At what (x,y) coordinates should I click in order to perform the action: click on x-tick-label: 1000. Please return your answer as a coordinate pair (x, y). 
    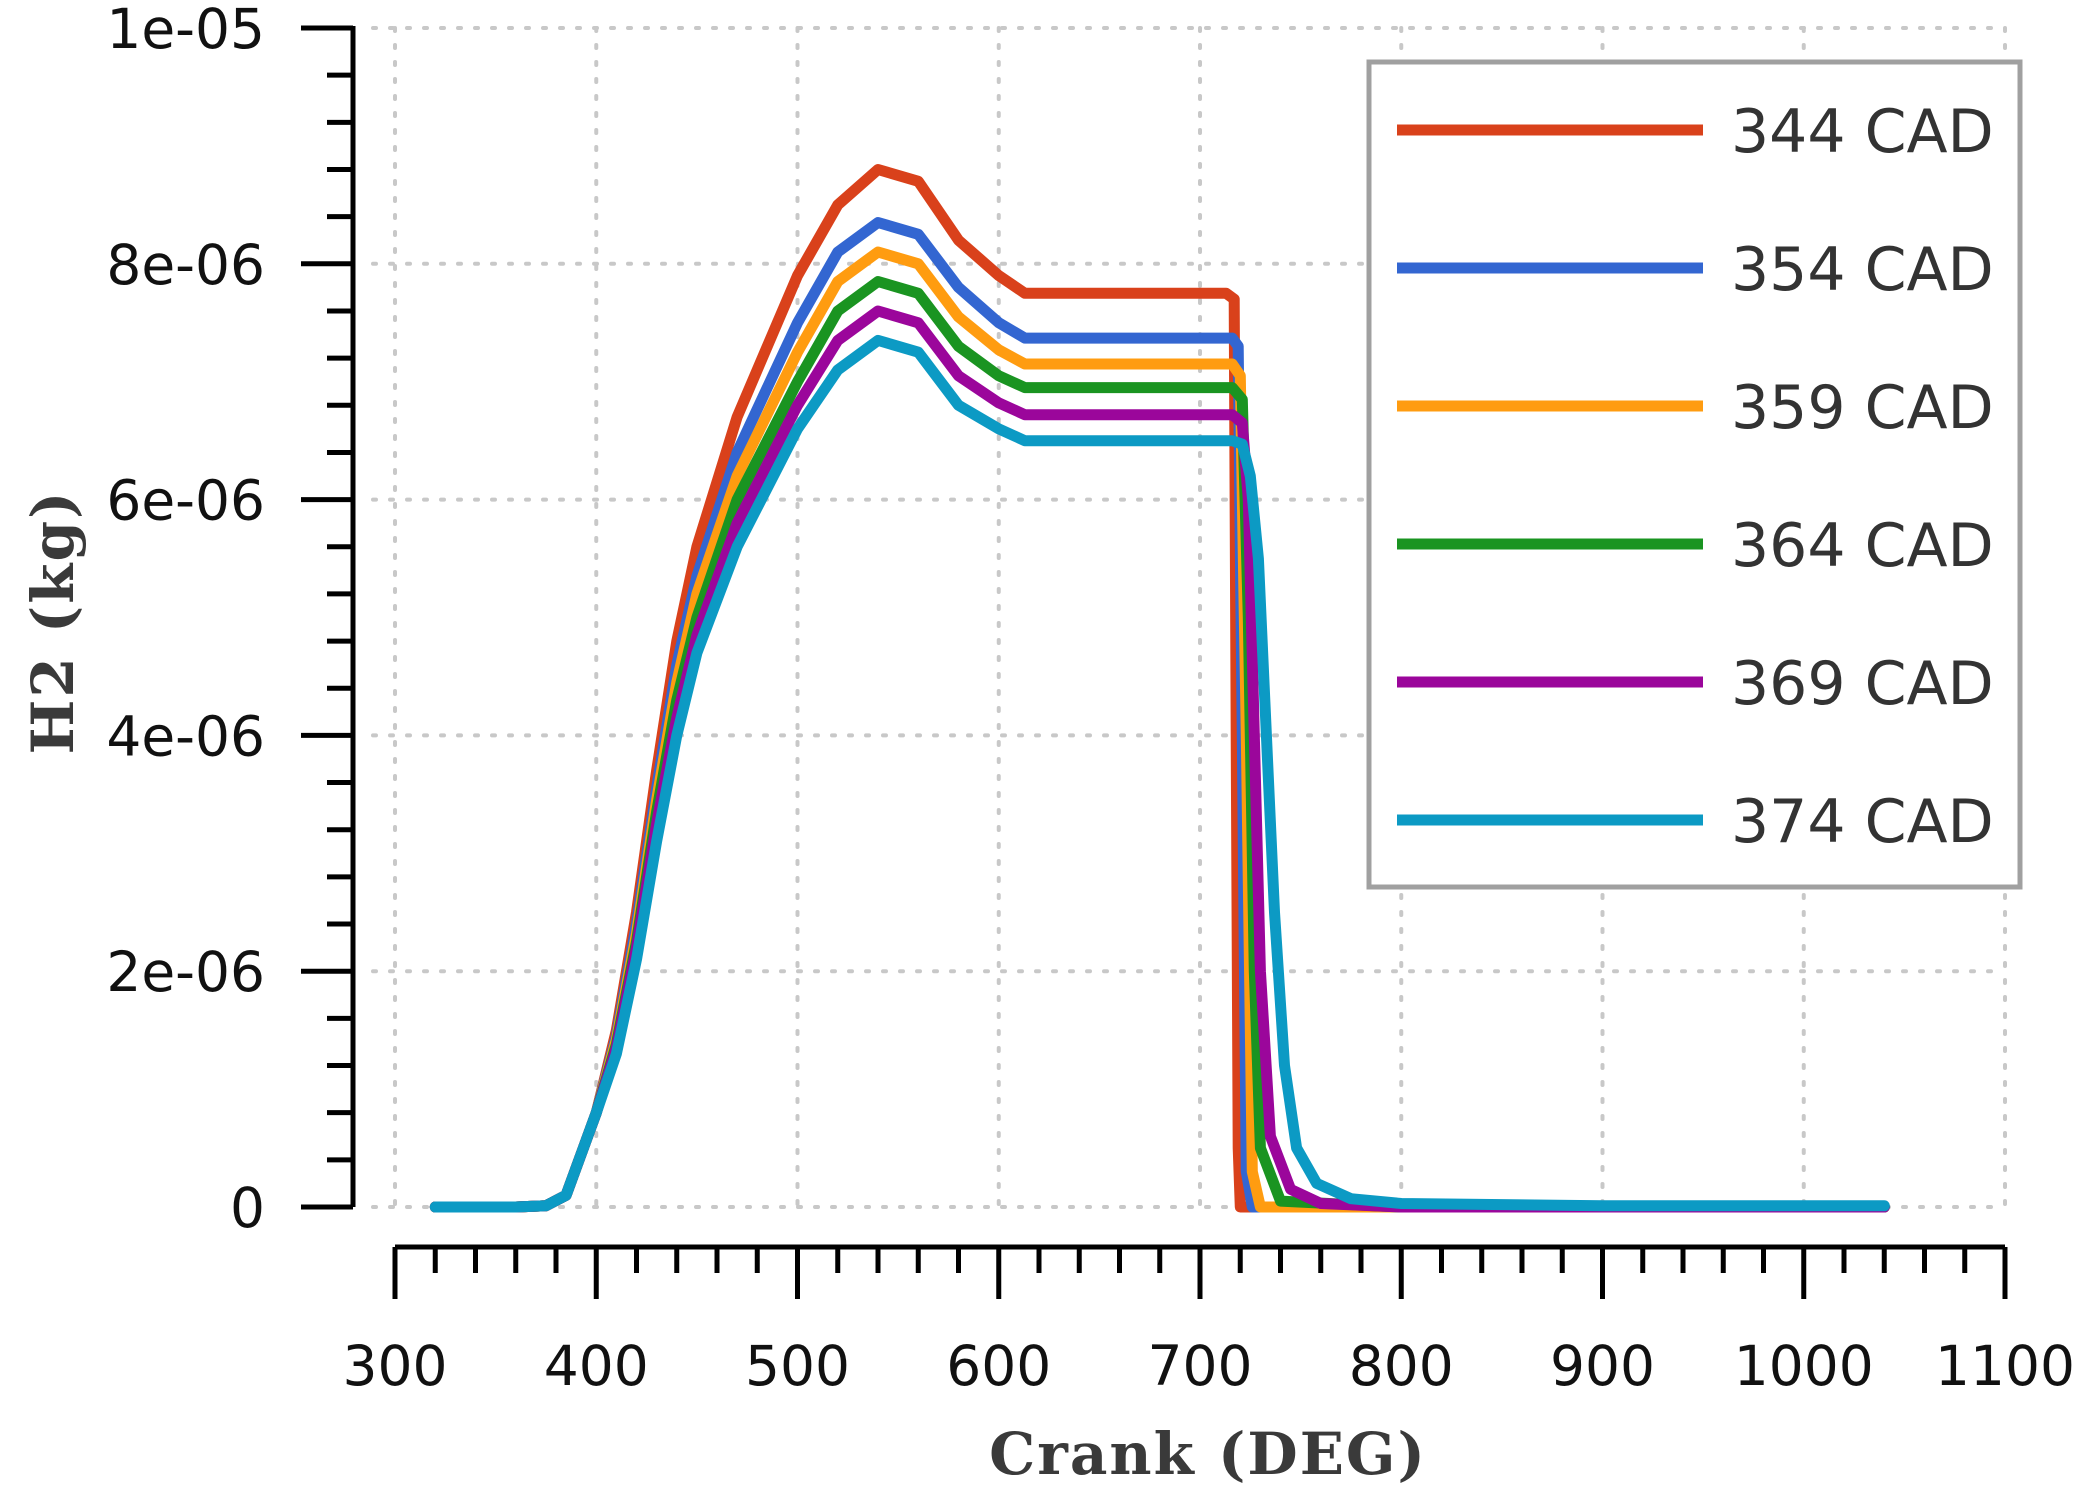
    Looking at the image, I should click on (1804, 1366).